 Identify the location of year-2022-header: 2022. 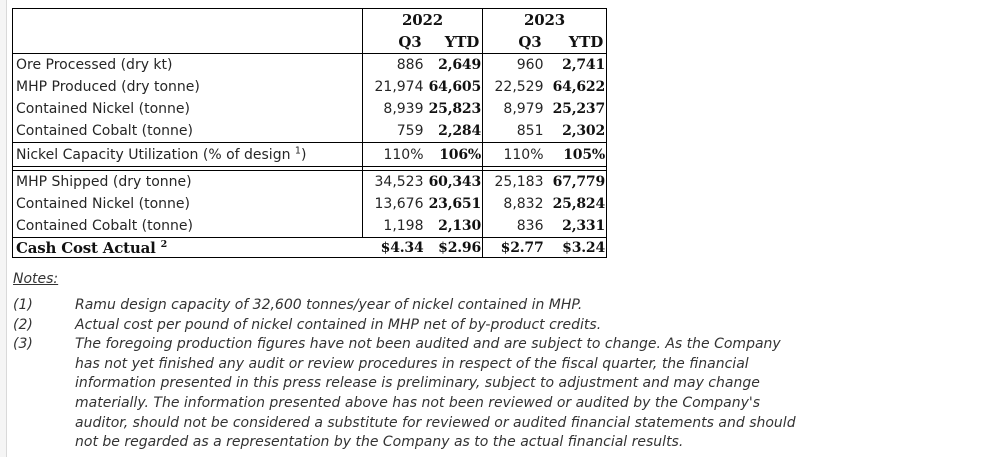
(422, 19).